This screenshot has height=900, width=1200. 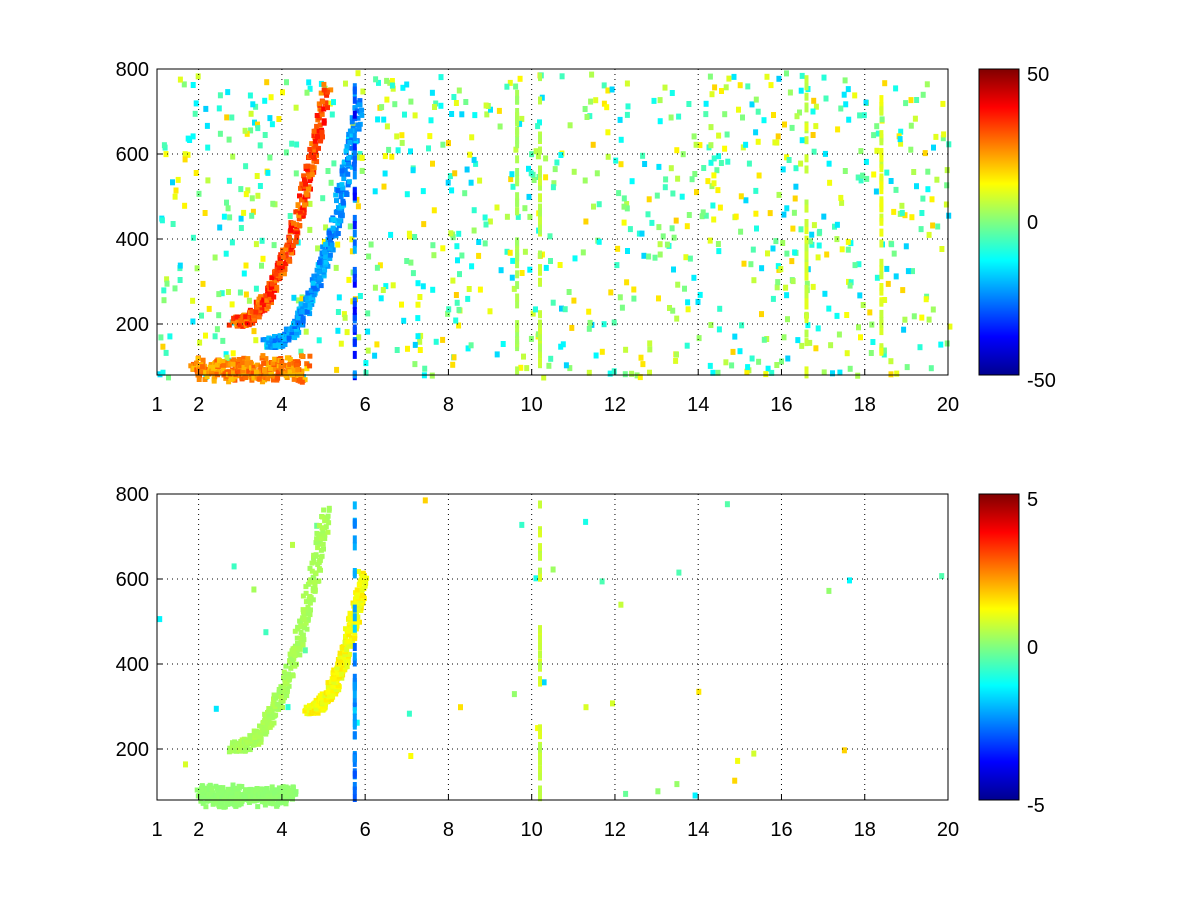 What do you see at coordinates (132, 240) in the screenshot?
I see `y-tick-label: 400` at bounding box center [132, 240].